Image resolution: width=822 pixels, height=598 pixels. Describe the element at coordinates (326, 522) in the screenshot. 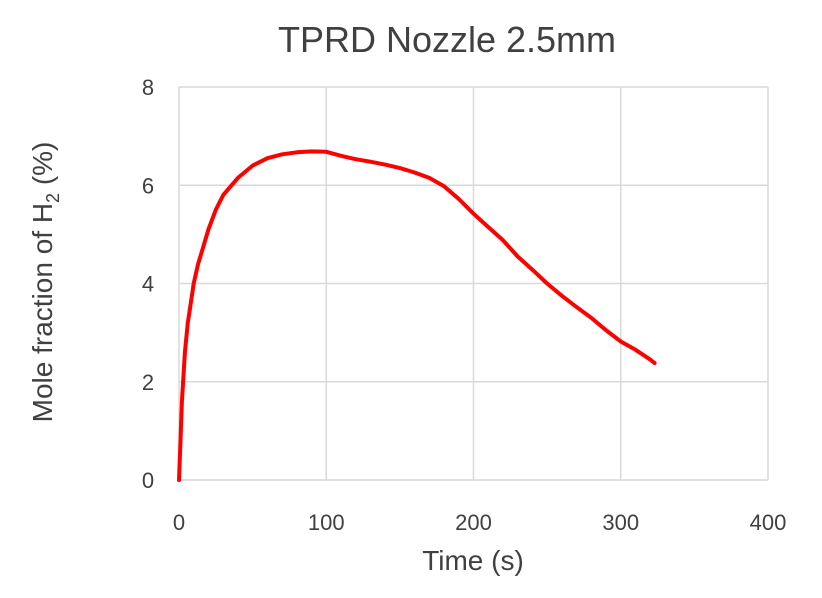

I see `x-tick-label: 100` at that location.